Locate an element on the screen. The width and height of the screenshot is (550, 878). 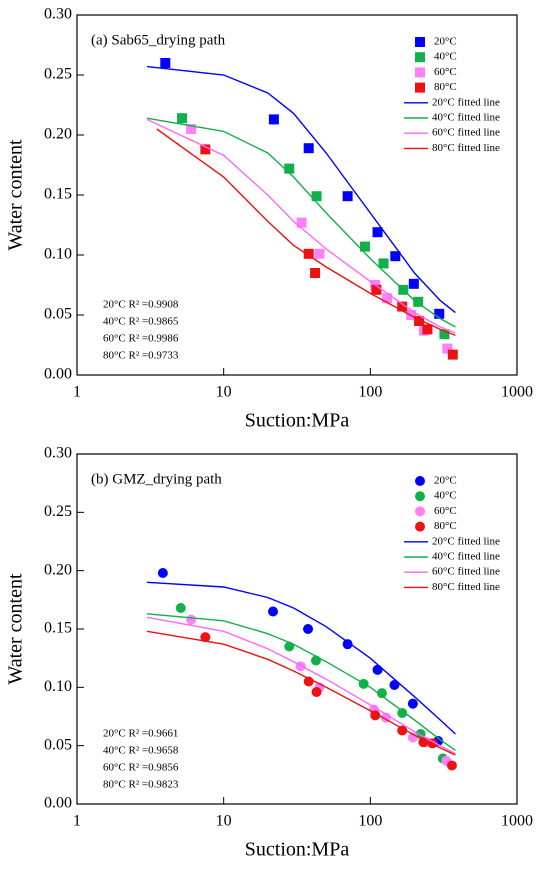
annotation: 20°C R² =0.9661 is located at coordinates (140, 734).